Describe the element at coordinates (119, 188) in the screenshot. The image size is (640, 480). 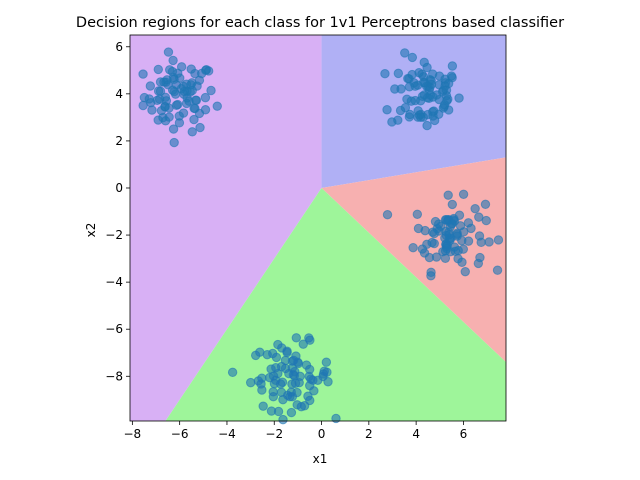
I see `y-tick-label: 0` at that location.